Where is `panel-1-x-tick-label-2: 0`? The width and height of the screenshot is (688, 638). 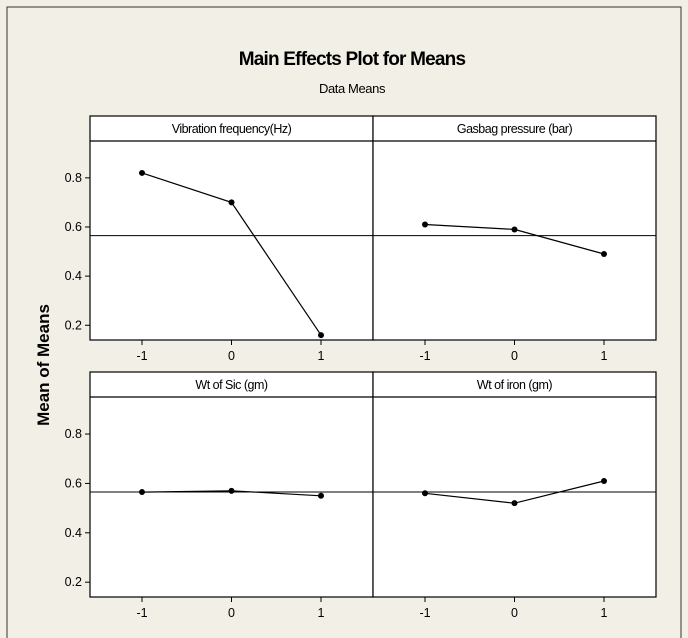 panel-1-x-tick-label-2: 0 is located at coordinates (231, 356).